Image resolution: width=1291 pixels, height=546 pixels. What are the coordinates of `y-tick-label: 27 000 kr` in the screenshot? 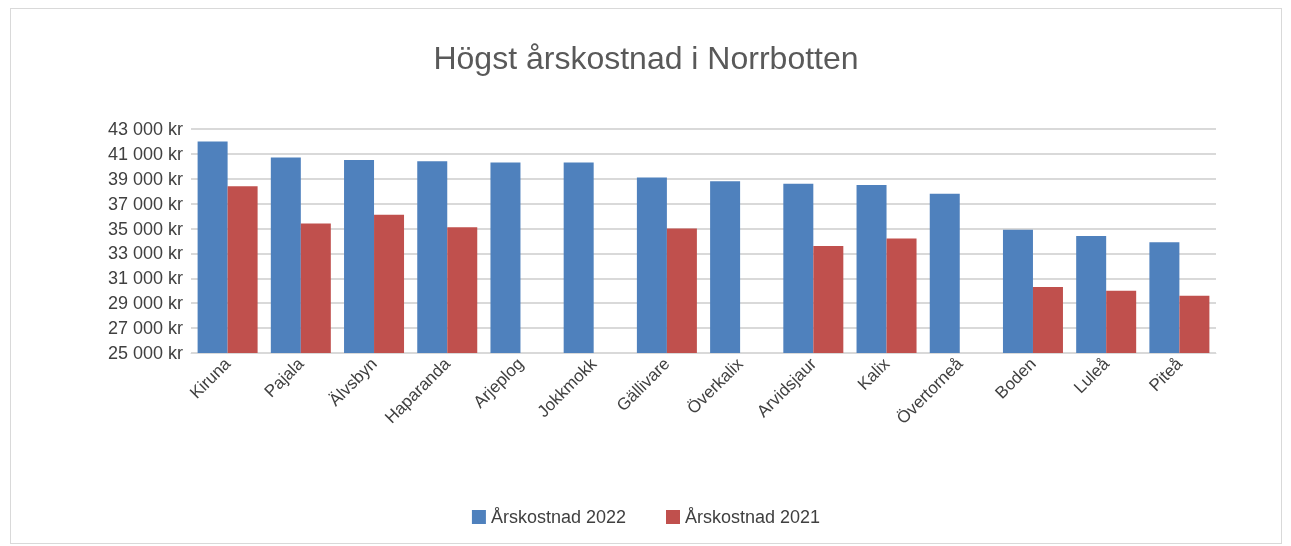 It's located at (145, 328).